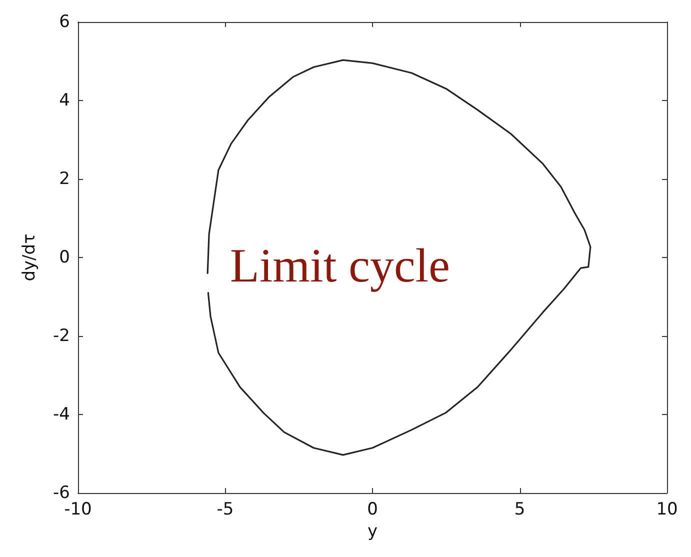  I want to click on x-tick-label: 5, so click(520, 510).